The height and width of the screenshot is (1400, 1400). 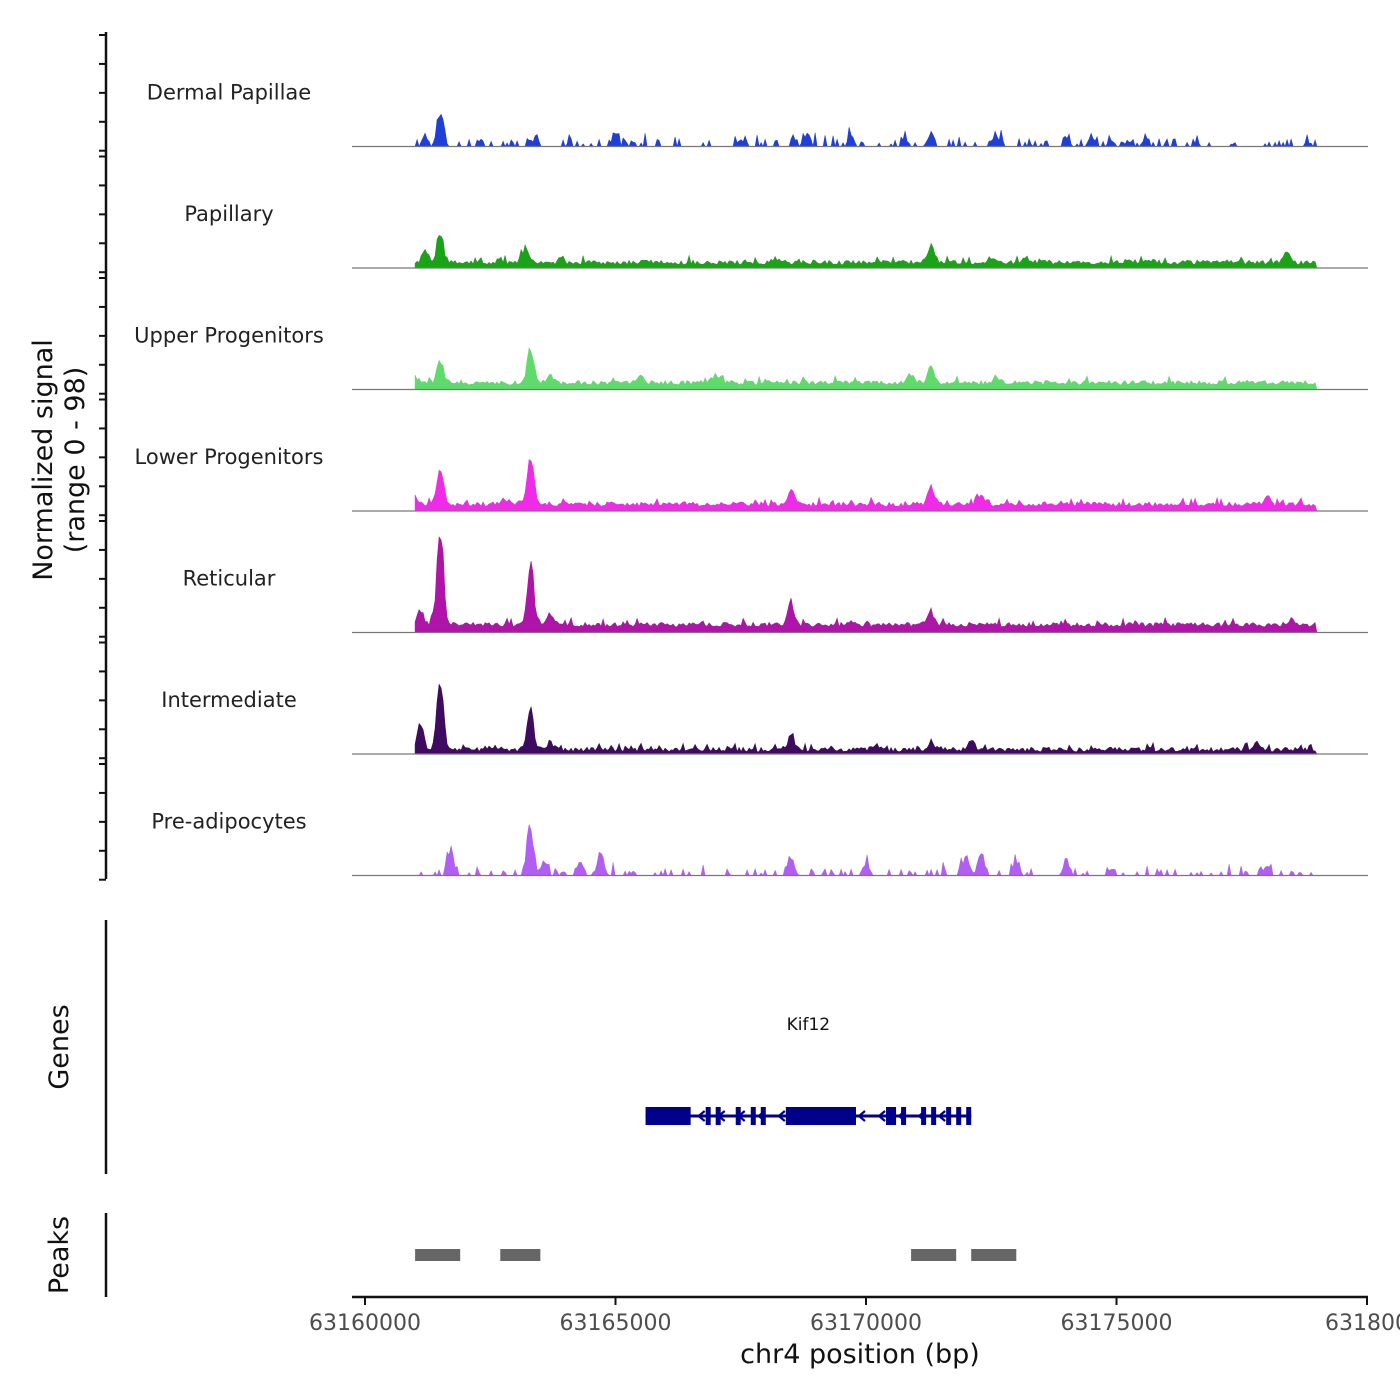 I want to click on signal-area-dermal-papillae, so click(x=866, y=130).